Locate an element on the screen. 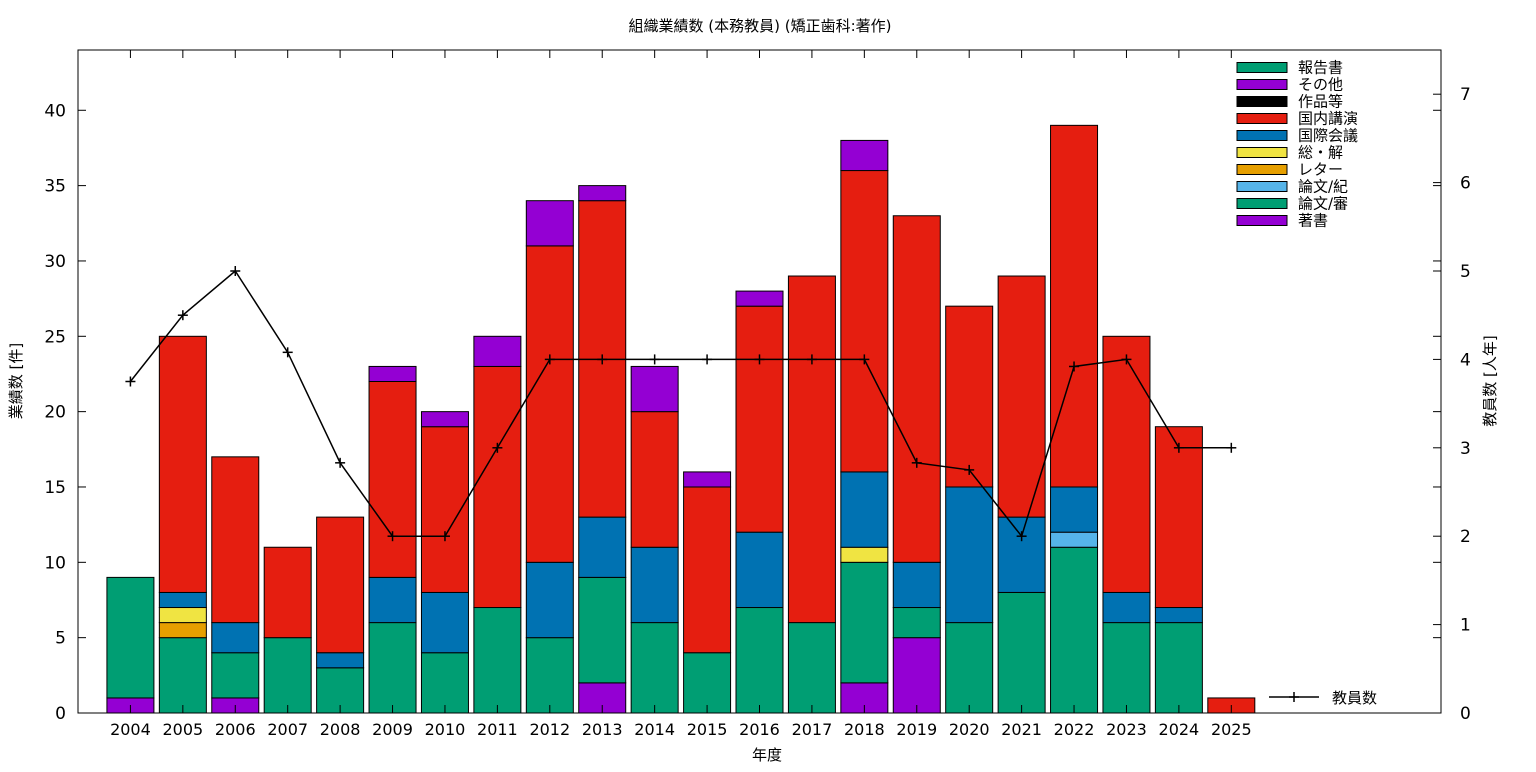 The height and width of the screenshot is (772, 1536). line-point-2009 is located at coordinates (392, 536).